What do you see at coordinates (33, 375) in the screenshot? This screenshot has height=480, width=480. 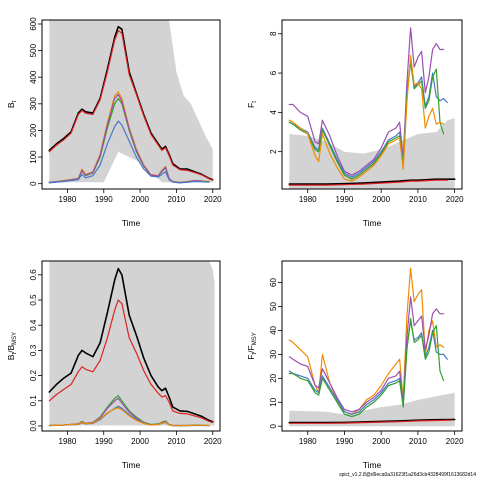 I see `y-tick-label: 0.2` at bounding box center [33, 375].